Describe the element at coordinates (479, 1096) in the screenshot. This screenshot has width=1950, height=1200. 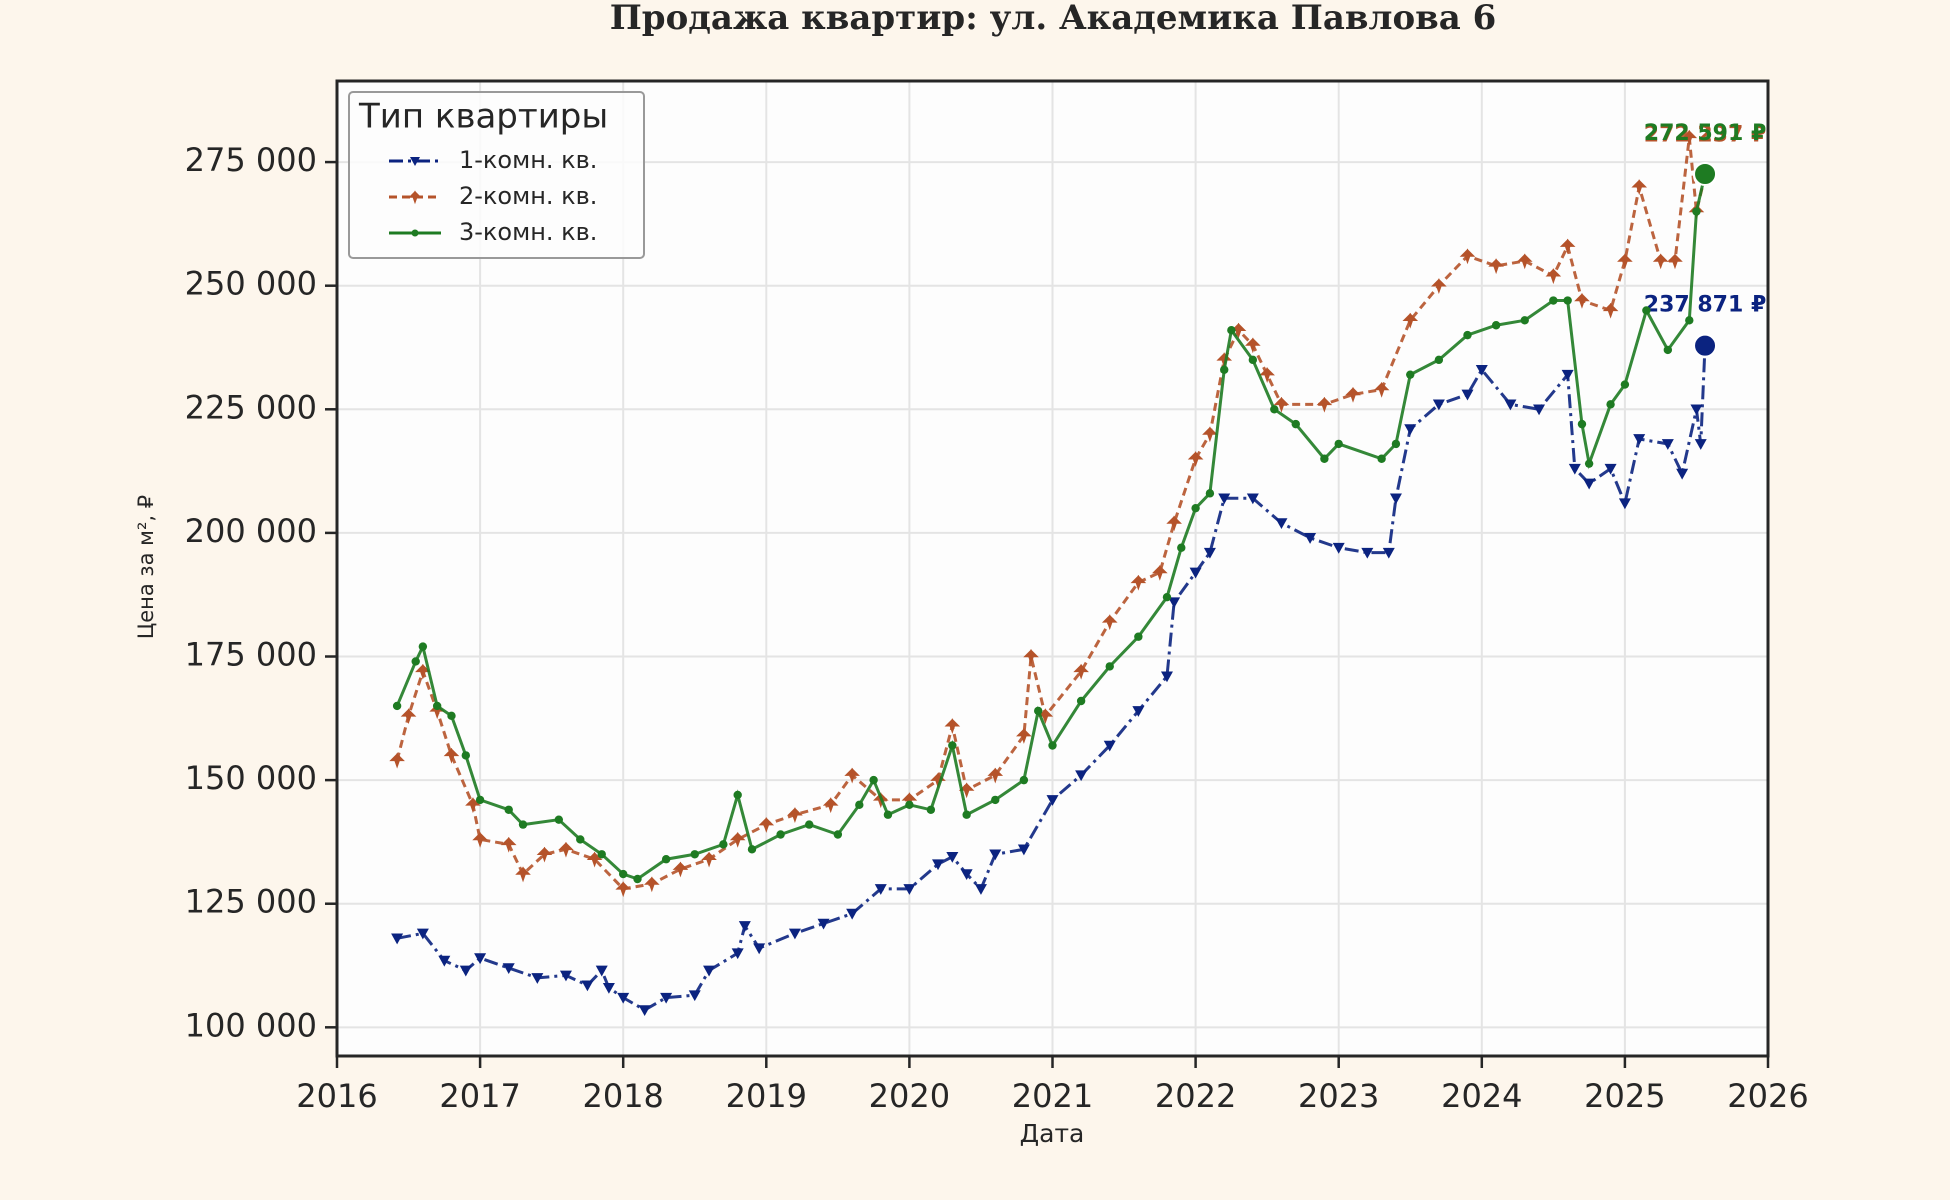
I see `x-tick-label: 2017` at that location.